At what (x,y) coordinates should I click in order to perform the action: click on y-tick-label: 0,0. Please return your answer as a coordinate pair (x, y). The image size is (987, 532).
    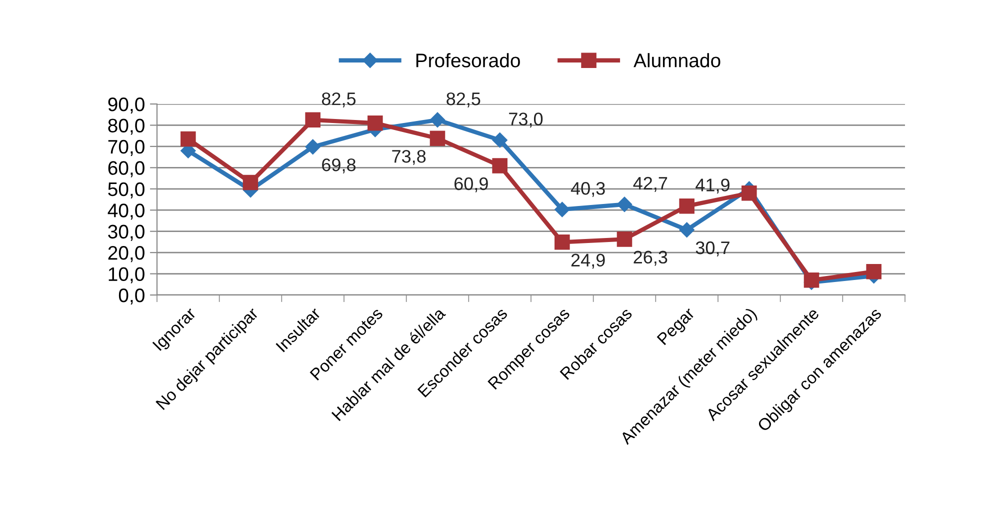
    Looking at the image, I should click on (131, 296).